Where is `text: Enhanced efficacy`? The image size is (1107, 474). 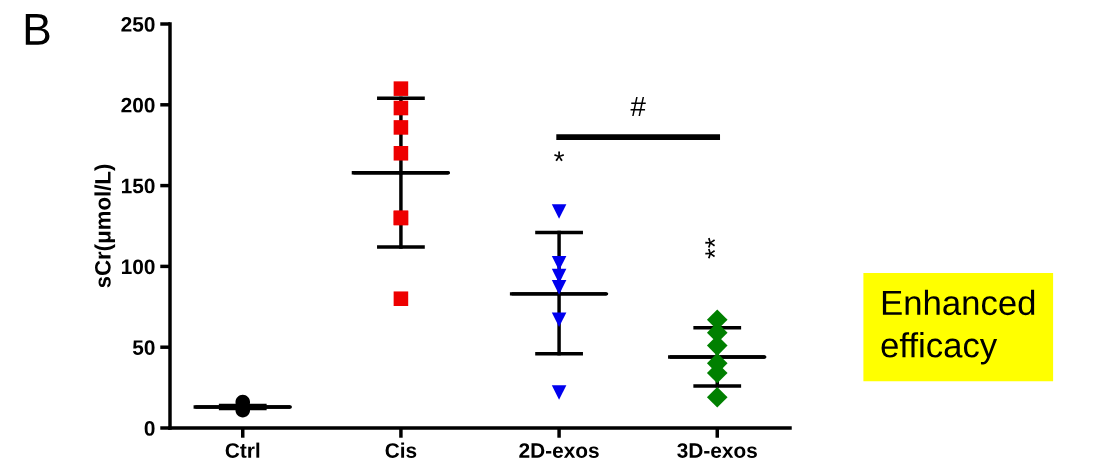
text: Enhanced efficacy is located at coordinates (958, 327).